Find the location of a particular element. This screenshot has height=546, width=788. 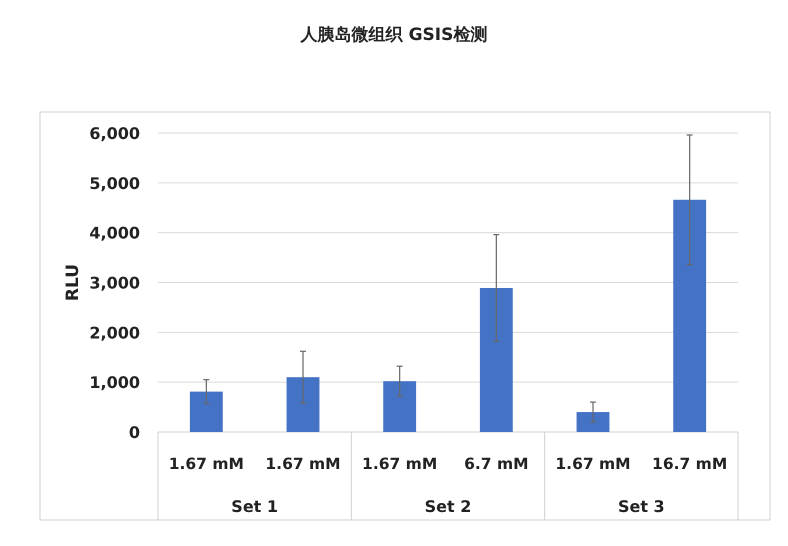

chart-title: 人胰岛微组织 GSIS检测 is located at coordinates (394, 35).